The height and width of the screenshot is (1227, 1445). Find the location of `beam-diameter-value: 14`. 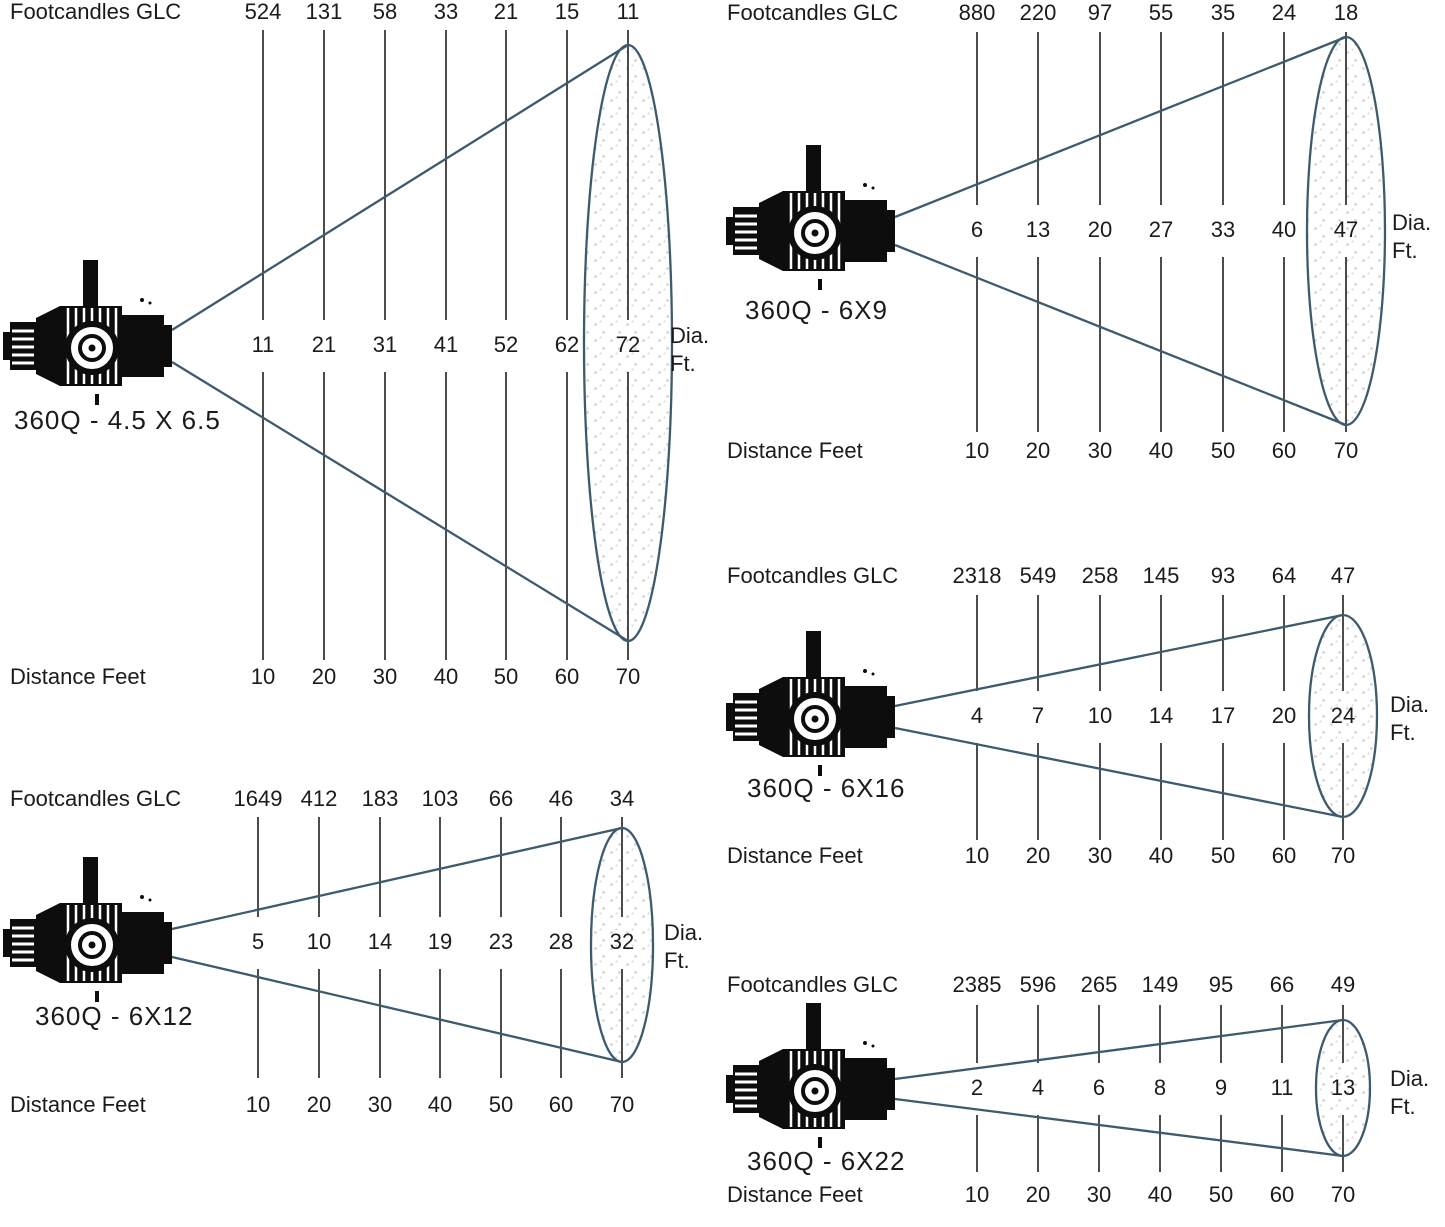

beam-diameter-value: 14 is located at coordinates (380, 941).